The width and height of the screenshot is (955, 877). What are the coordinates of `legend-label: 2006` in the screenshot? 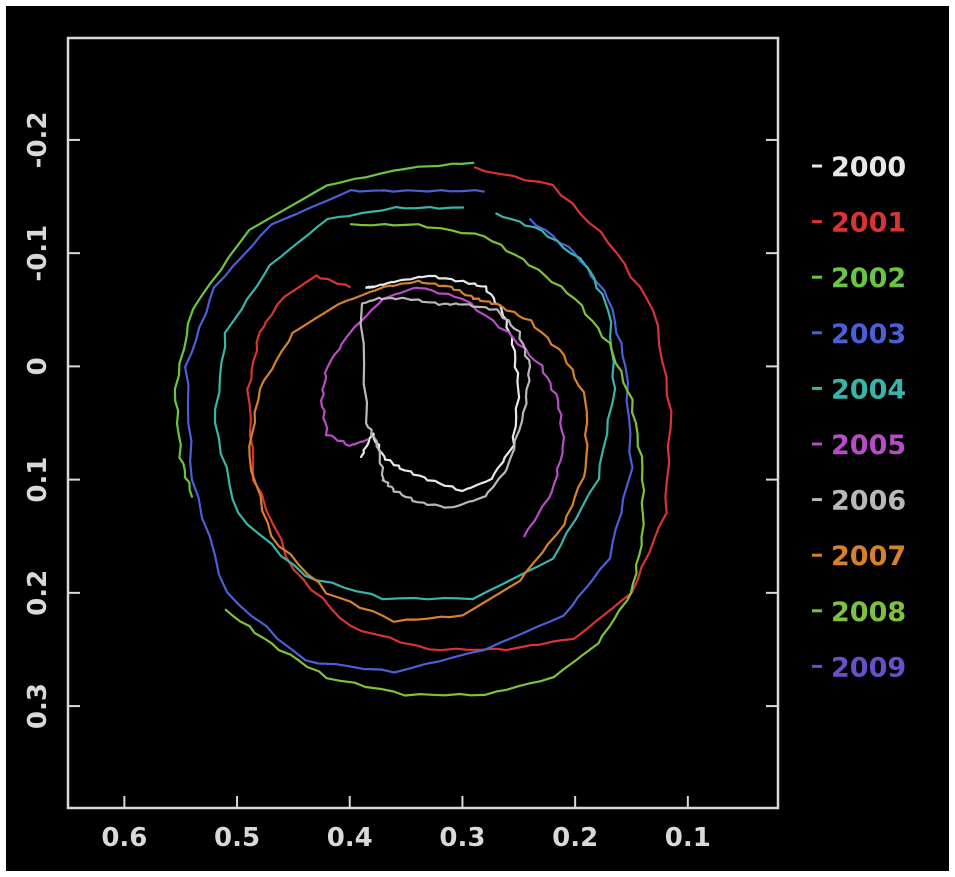 It's located at (868, 501).